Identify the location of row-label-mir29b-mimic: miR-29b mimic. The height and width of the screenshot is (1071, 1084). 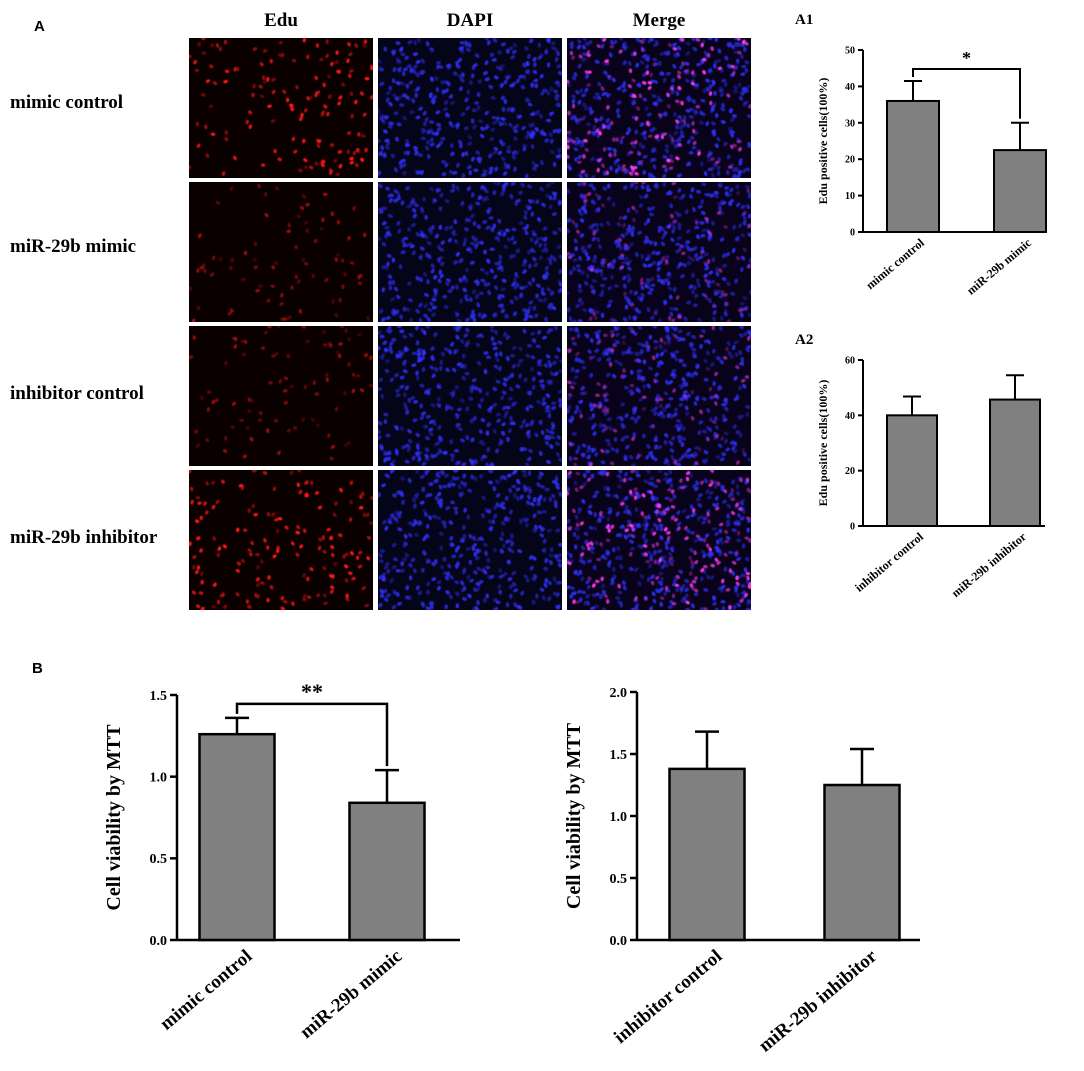
(73, 246).